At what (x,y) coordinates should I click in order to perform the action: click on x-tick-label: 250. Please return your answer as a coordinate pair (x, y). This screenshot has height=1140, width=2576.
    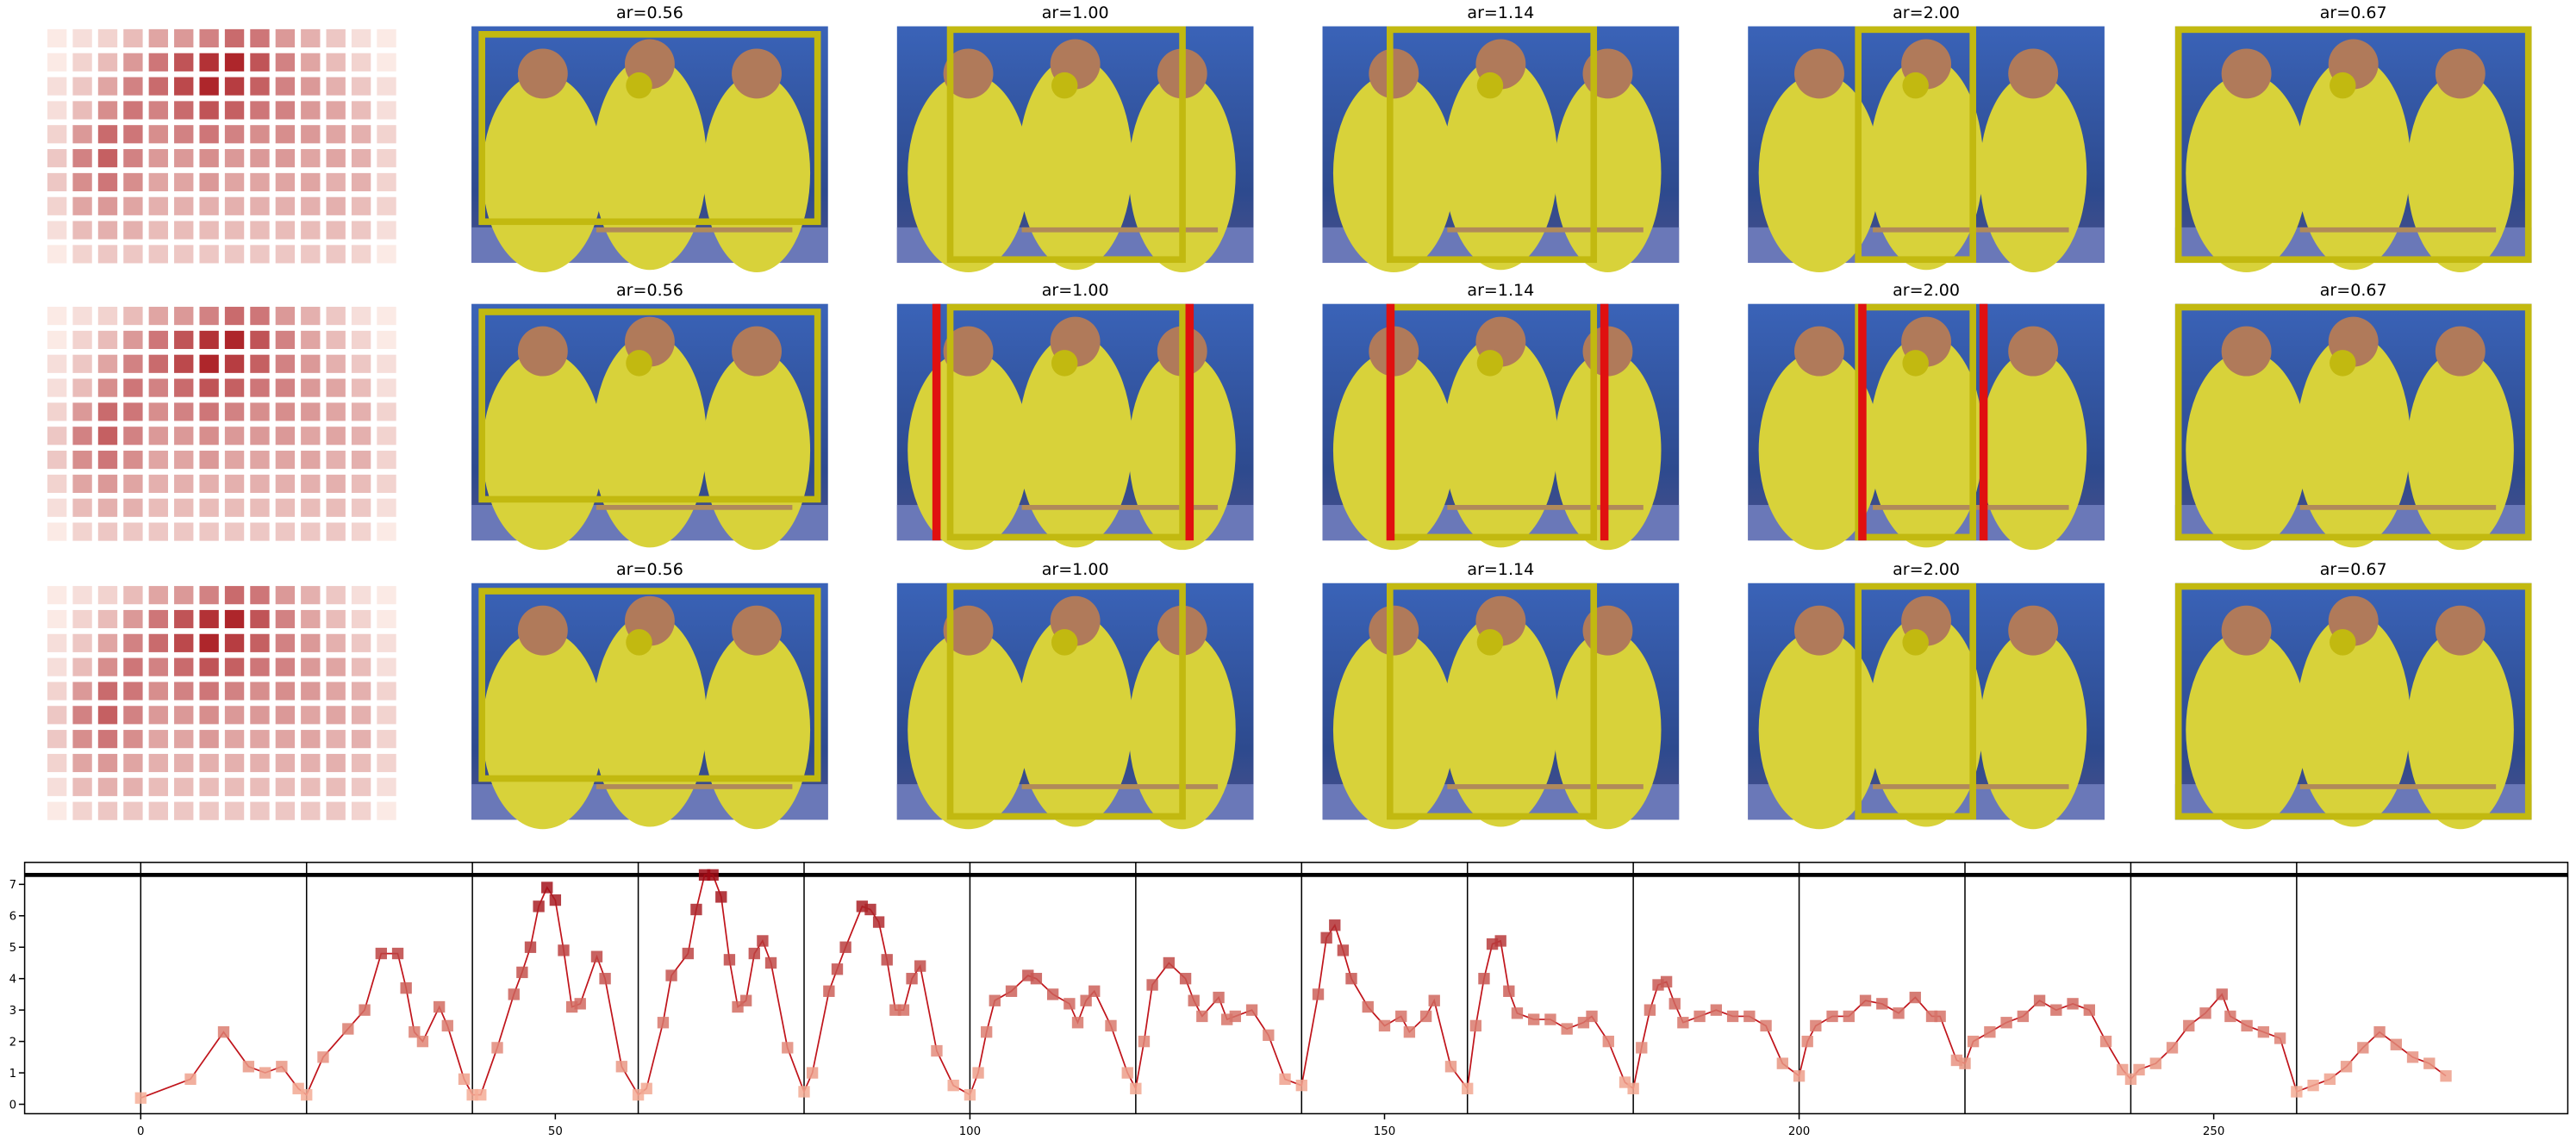
    Looking at the image, I should click on (2213, 1131).